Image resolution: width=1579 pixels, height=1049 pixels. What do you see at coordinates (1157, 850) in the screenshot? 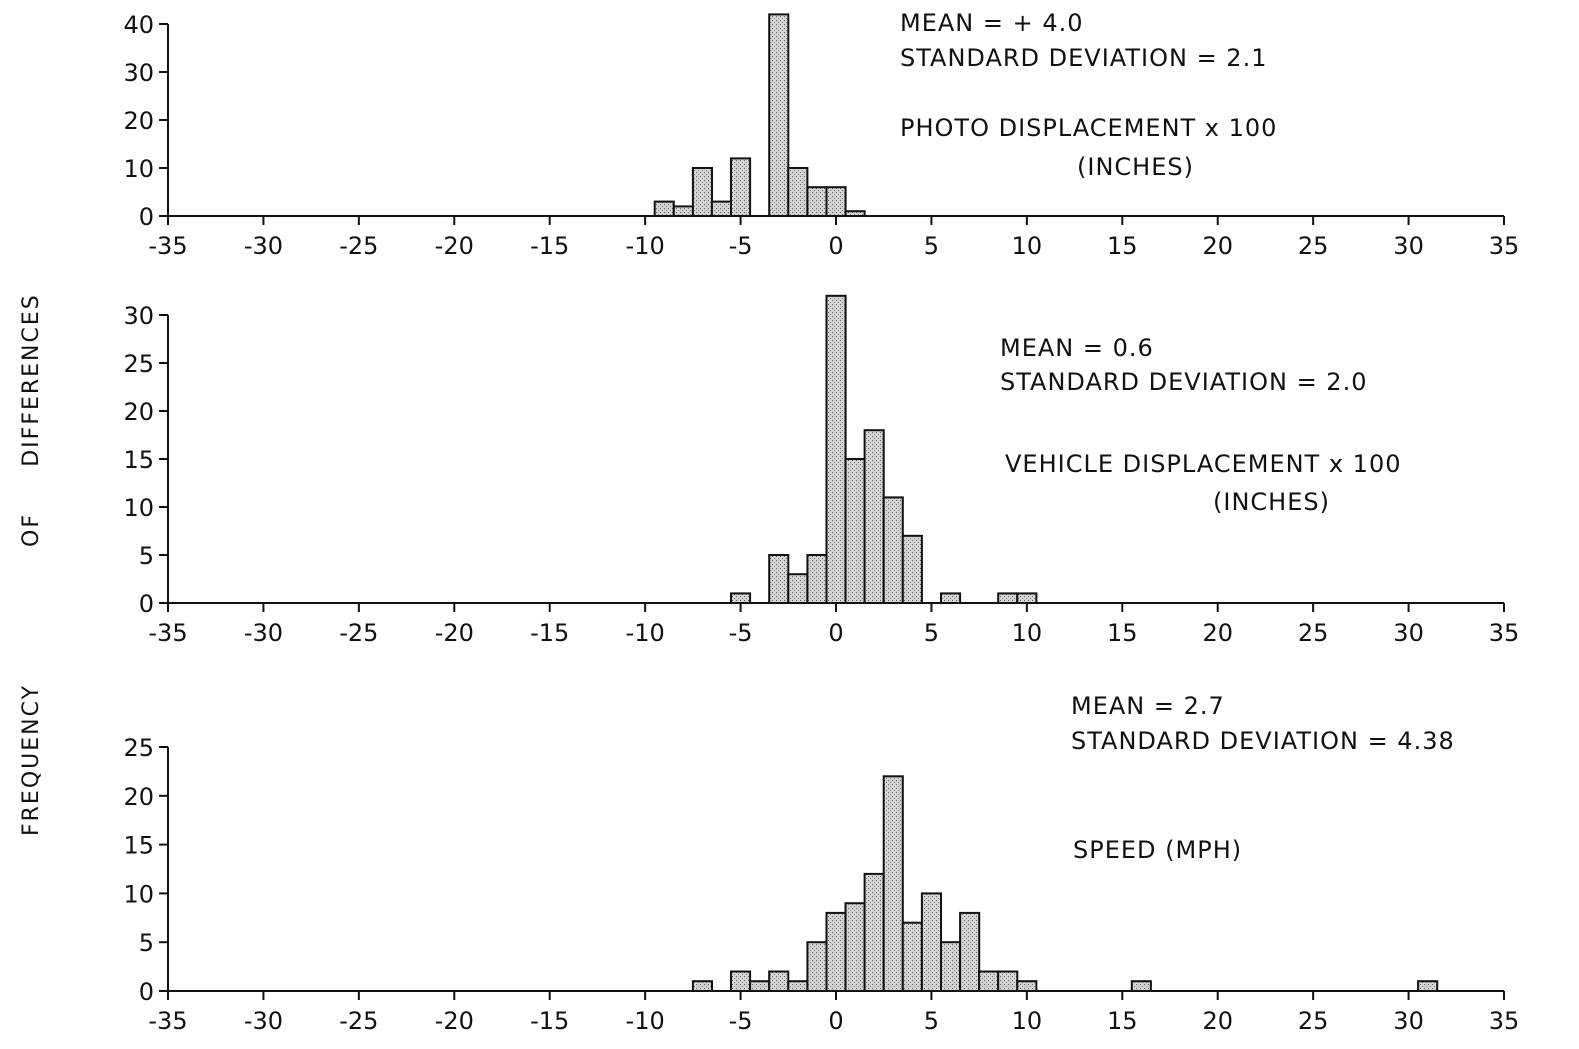
I see `variable-title: SPEED (MPH)` at bounding box center [1157, 850].